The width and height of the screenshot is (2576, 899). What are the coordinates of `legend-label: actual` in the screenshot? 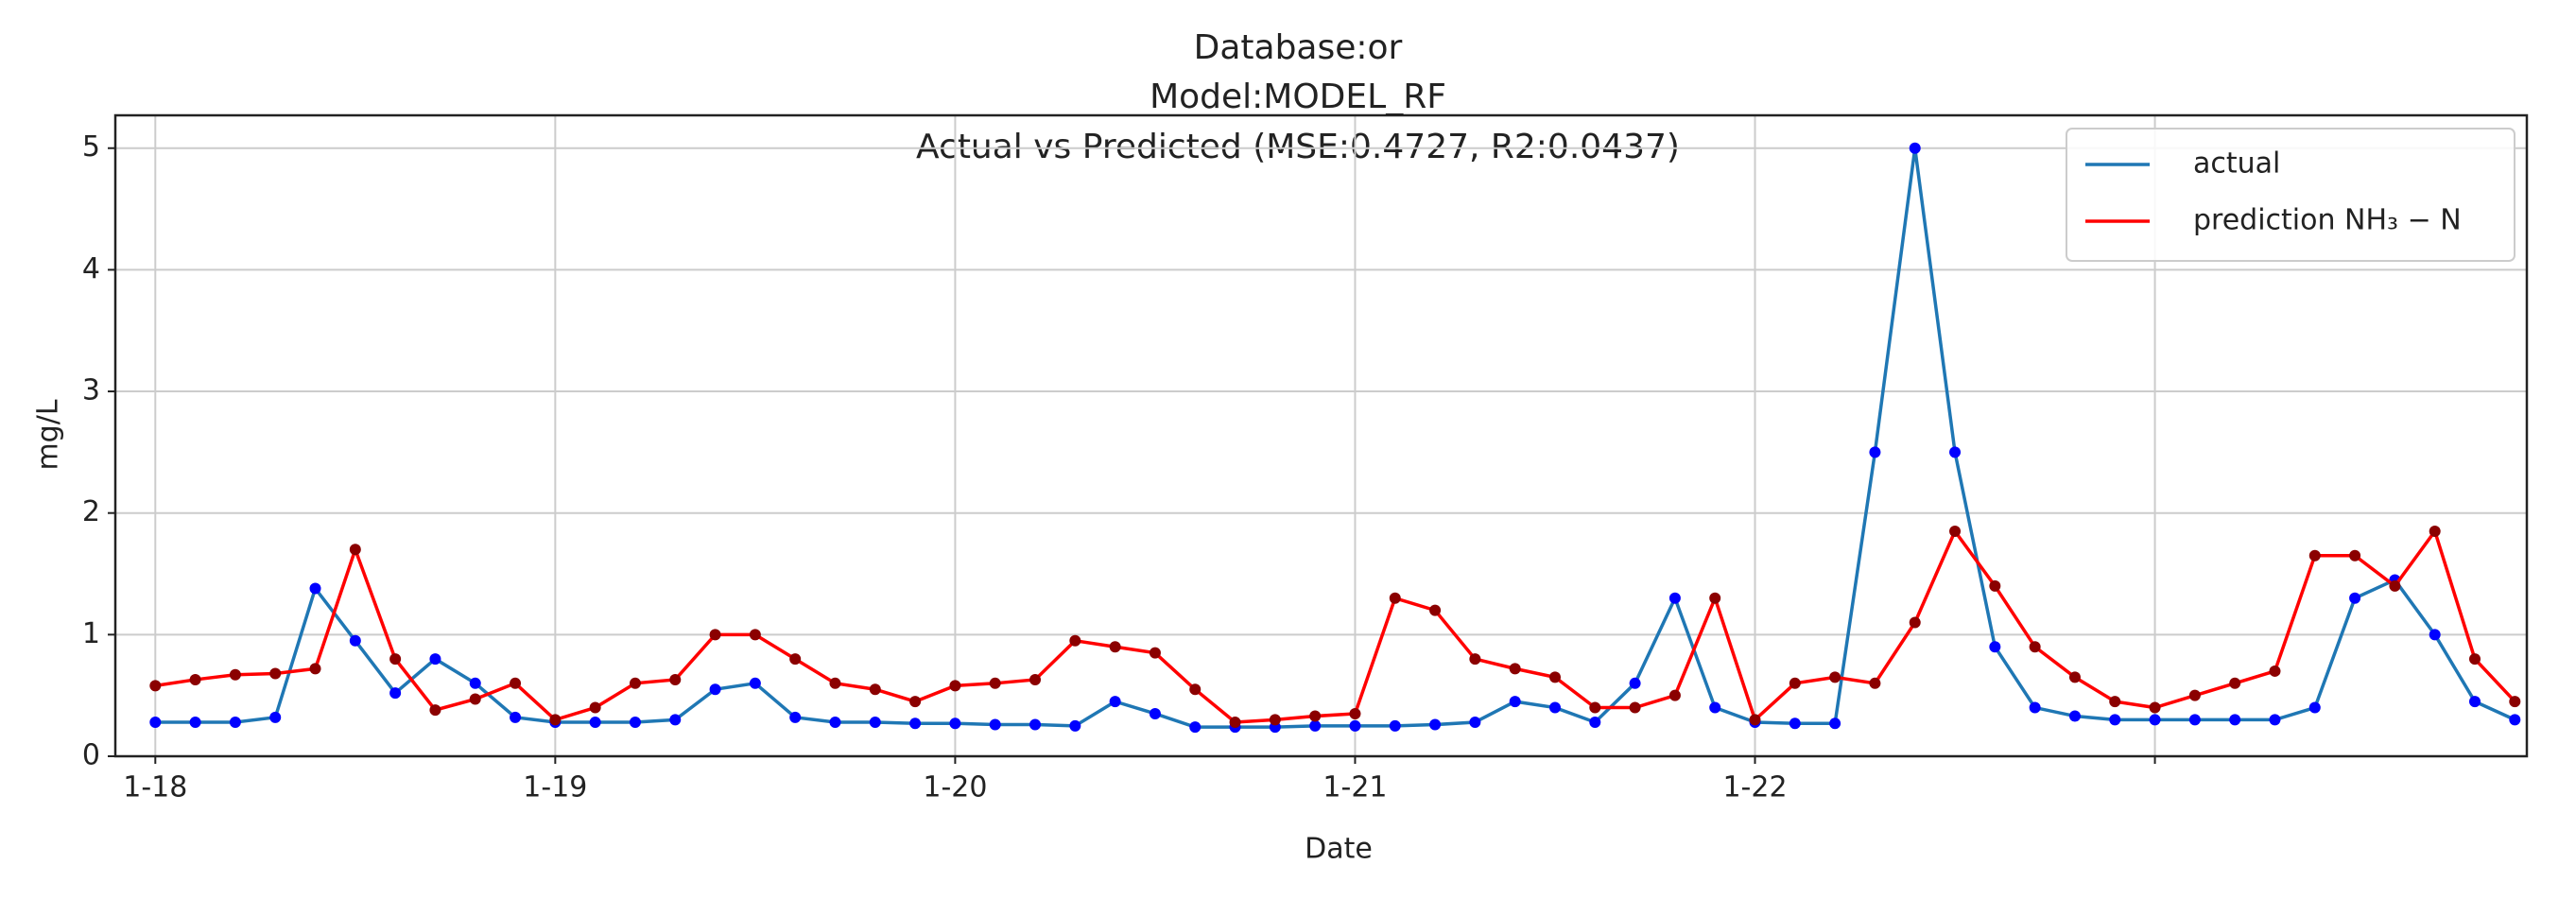 It's located at (2236, 164).